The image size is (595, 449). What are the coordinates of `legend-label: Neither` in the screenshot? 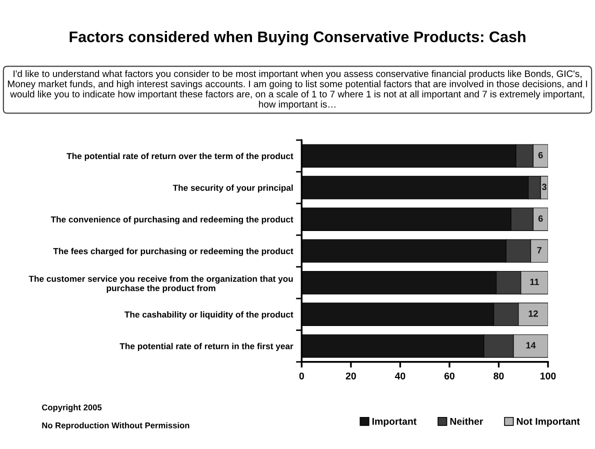 It's located at (467, 421).